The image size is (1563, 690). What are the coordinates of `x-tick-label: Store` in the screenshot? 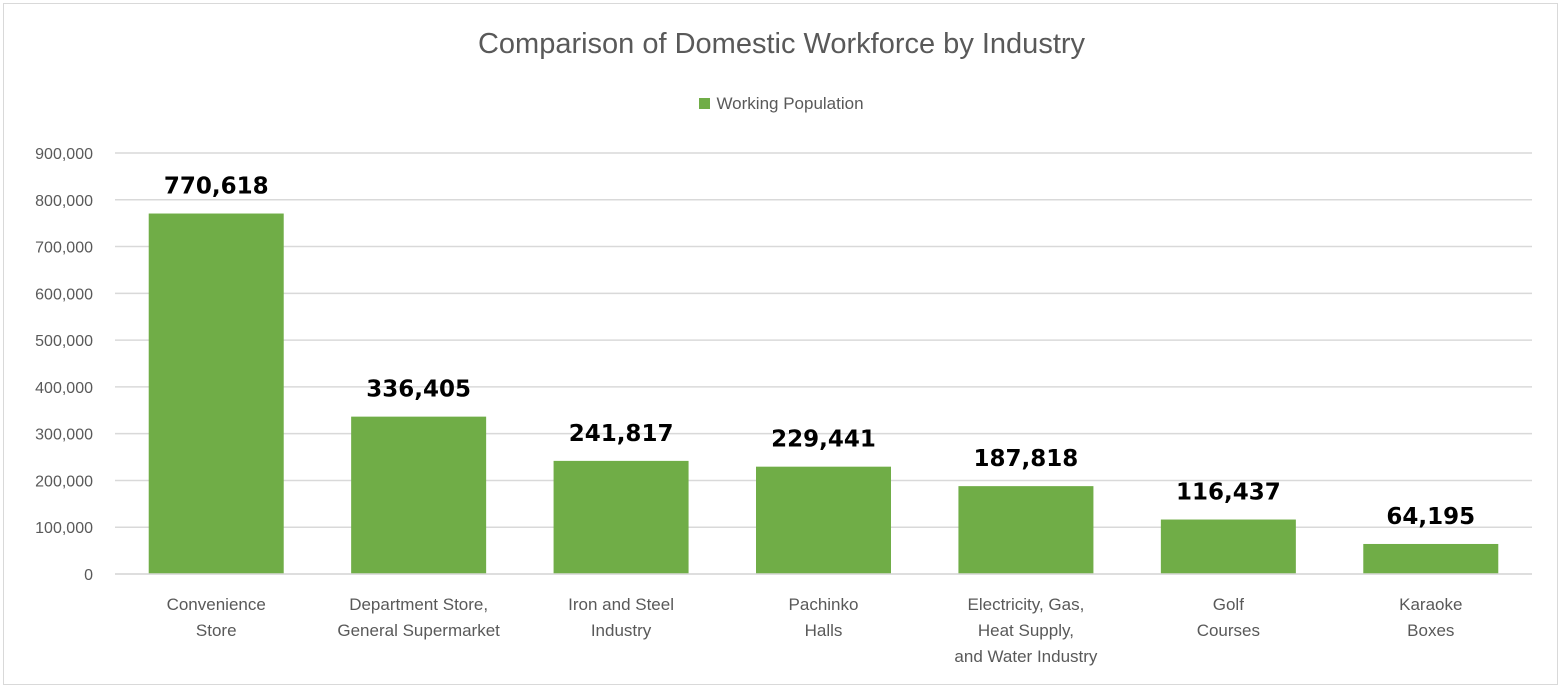 It's located at (216, 630).